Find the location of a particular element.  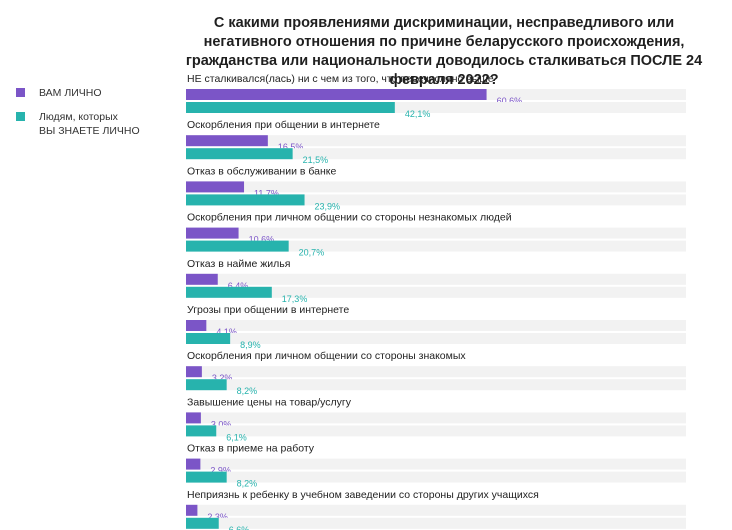

data-label: 6,4% is located at coordinates (238, 286).